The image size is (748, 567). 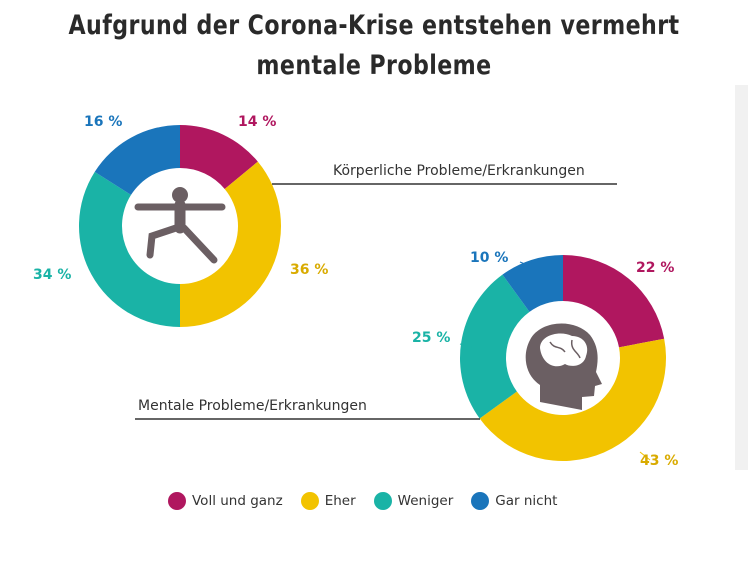 I want to click on category-physical: Körperliche Probleme/Erkrankungen, so click(x=459, y=171).